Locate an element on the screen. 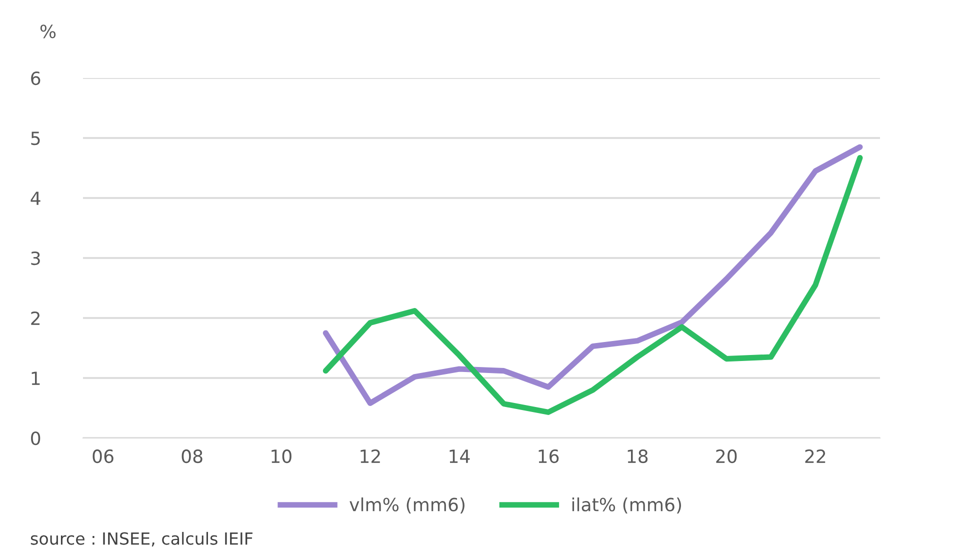 The image size is (958, 555). y-tick-label: 5 is located at coordinates (35, 139).